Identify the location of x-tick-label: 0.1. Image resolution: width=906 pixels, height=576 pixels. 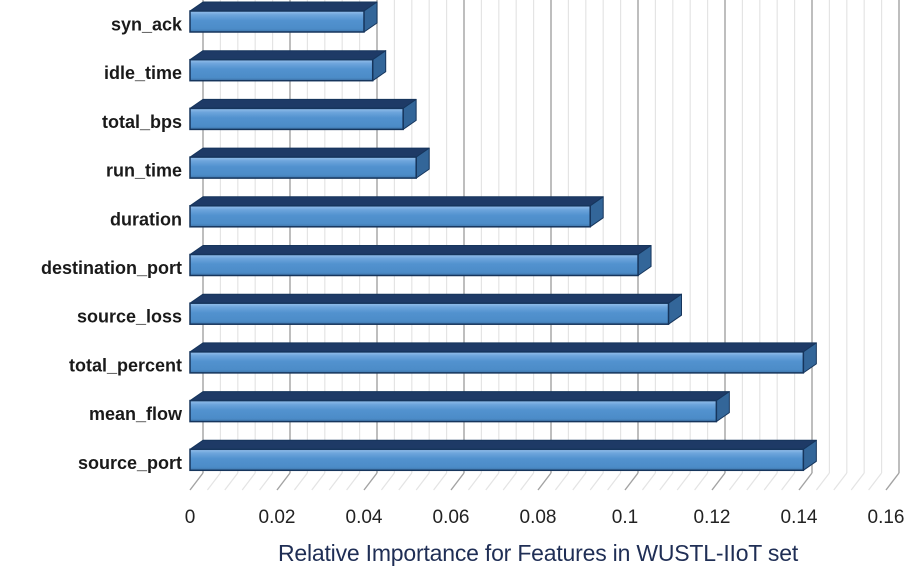
(625, 517).